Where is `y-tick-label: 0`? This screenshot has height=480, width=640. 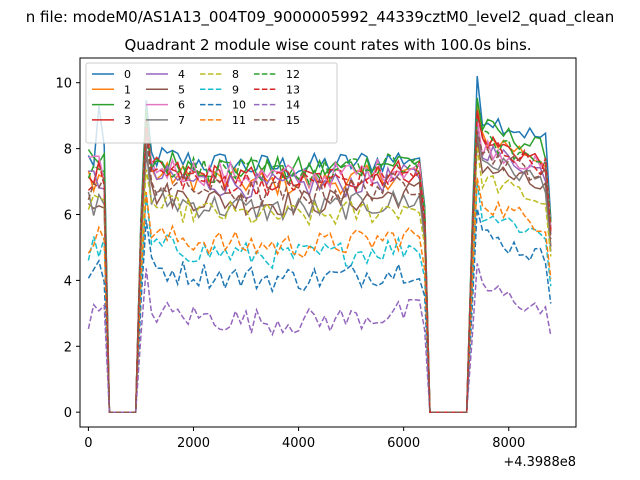 y-tick-label: 0 is located at coordinates (68, 413).